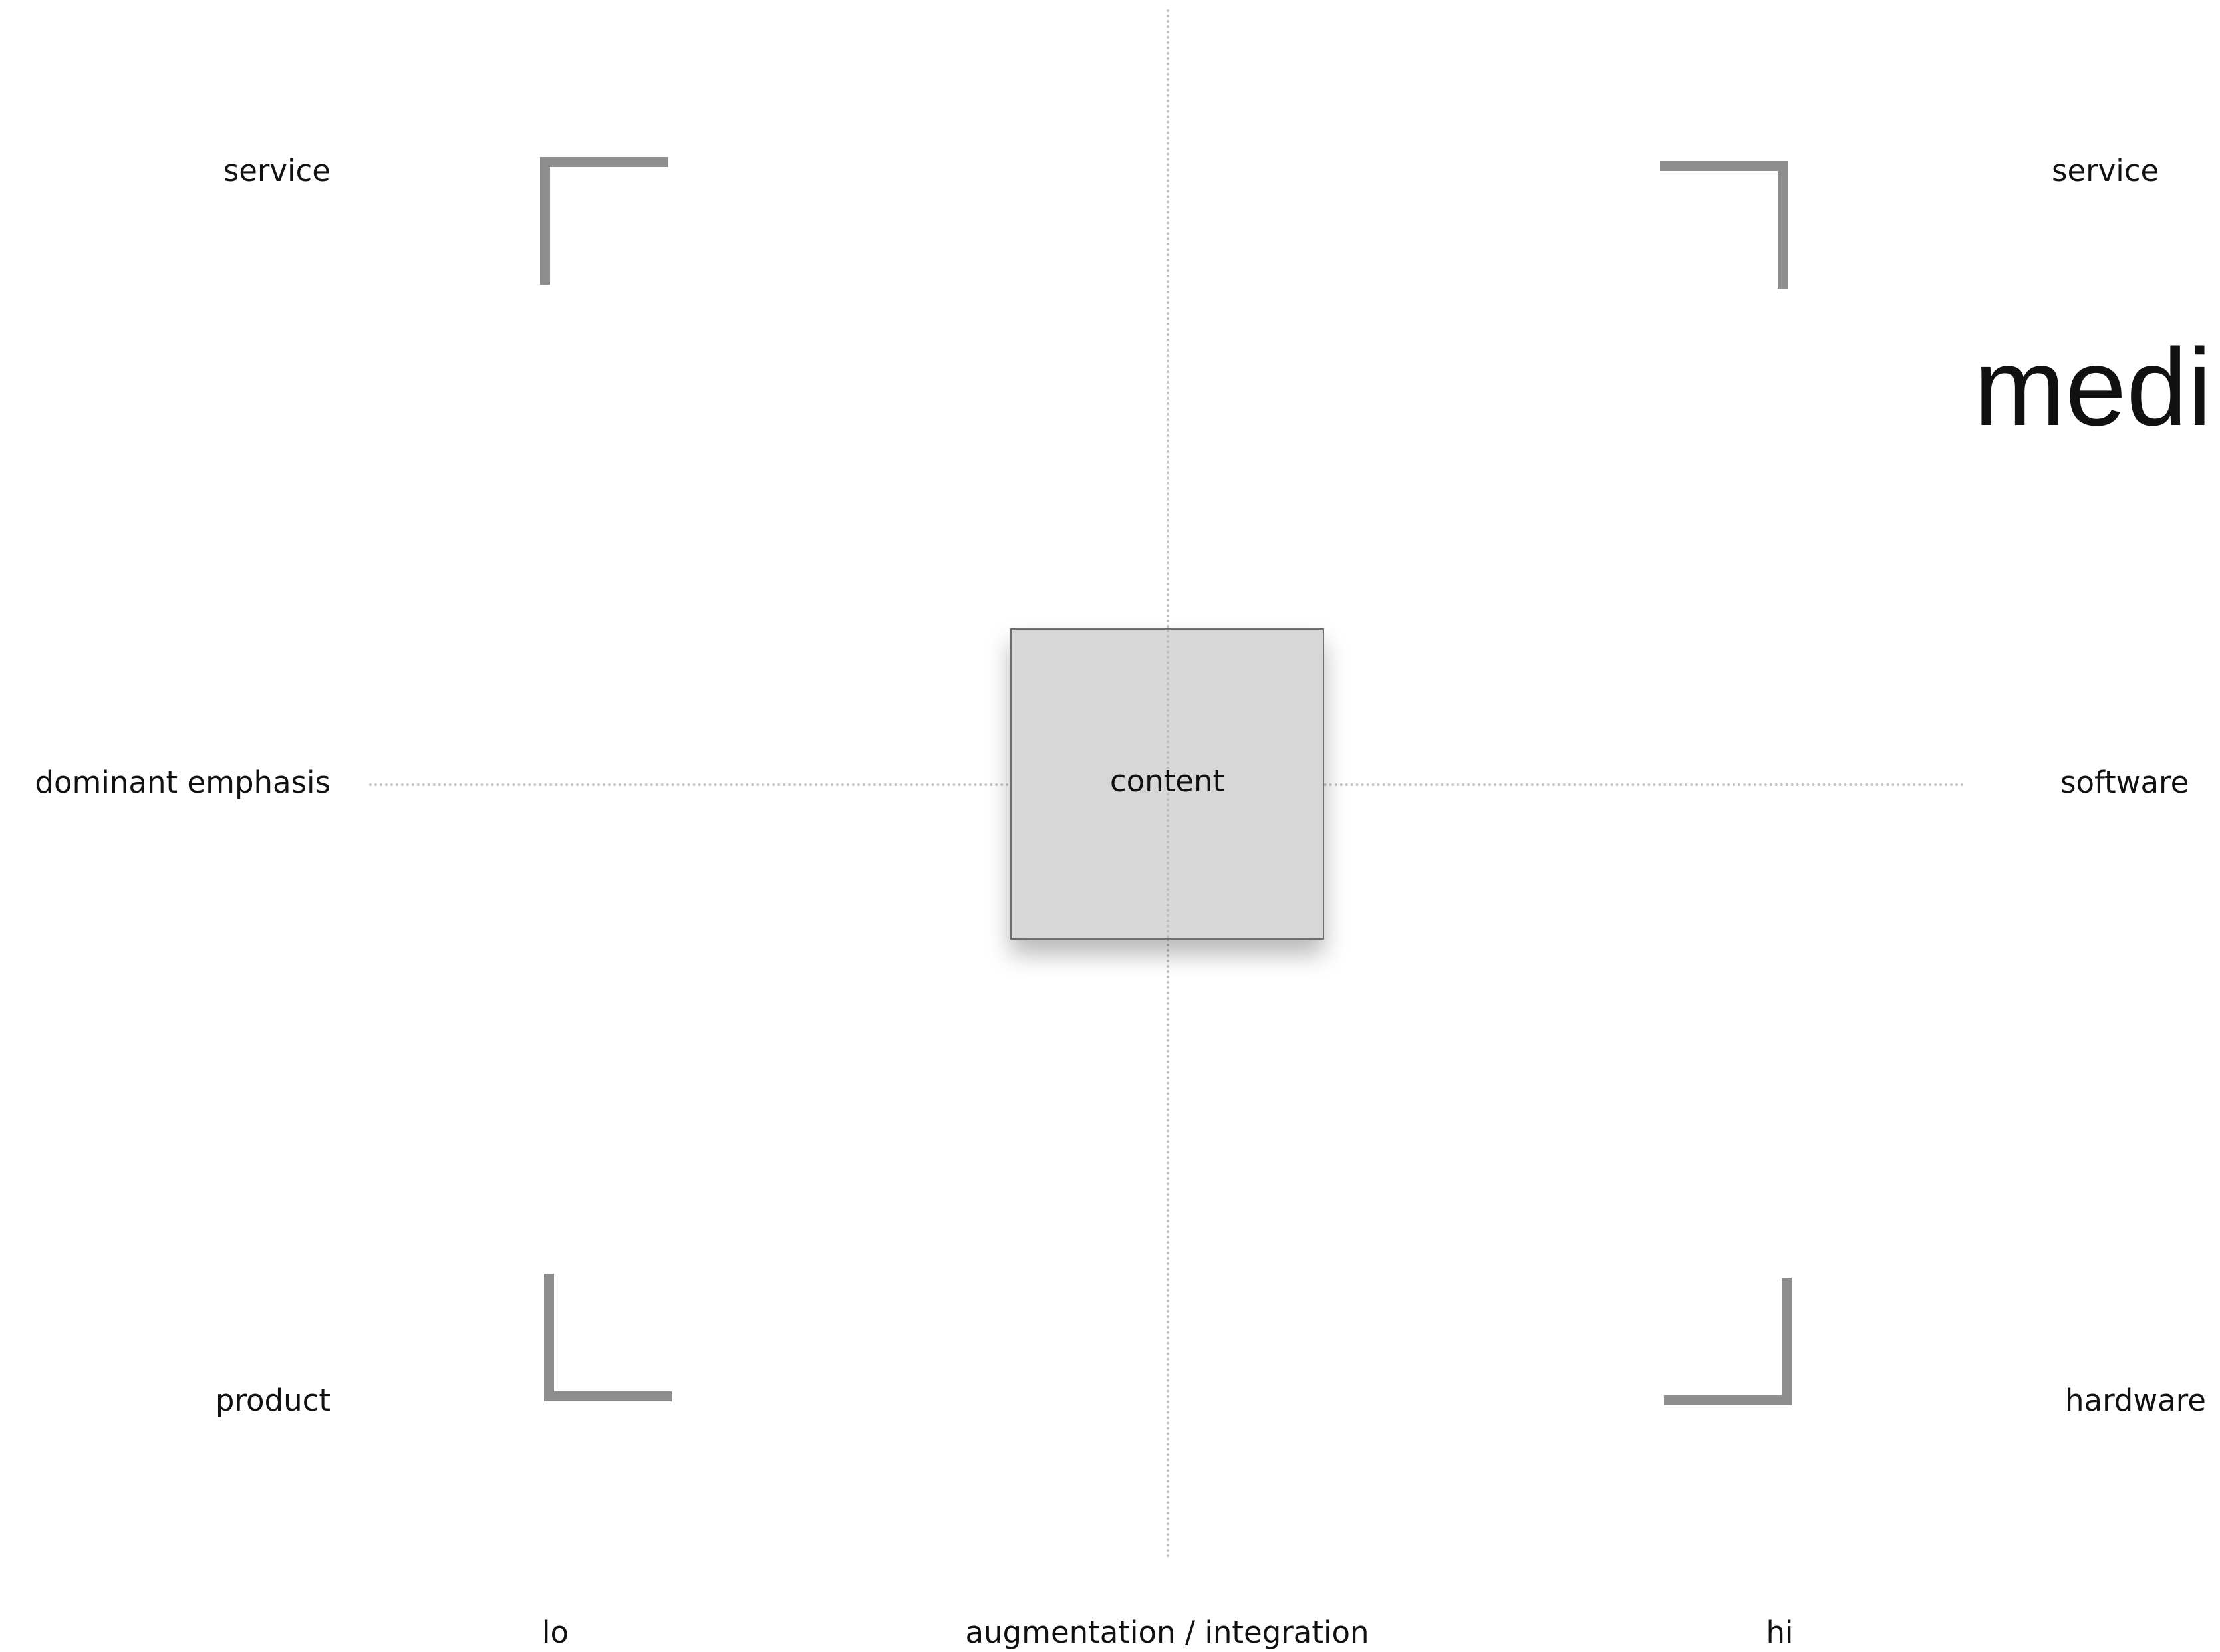 This screenshot has height=1652, width=2220. Describe the element at coordinates (183, 782) in the screenshot. I see `left-middle-label: dominant emphasis` at that location.